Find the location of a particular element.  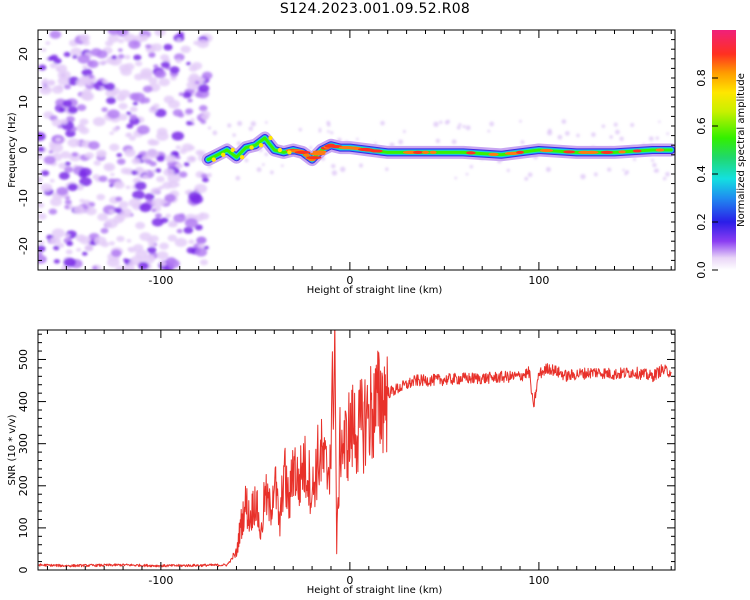

y-tick-label: -10 is located at coordinates (23, 198).